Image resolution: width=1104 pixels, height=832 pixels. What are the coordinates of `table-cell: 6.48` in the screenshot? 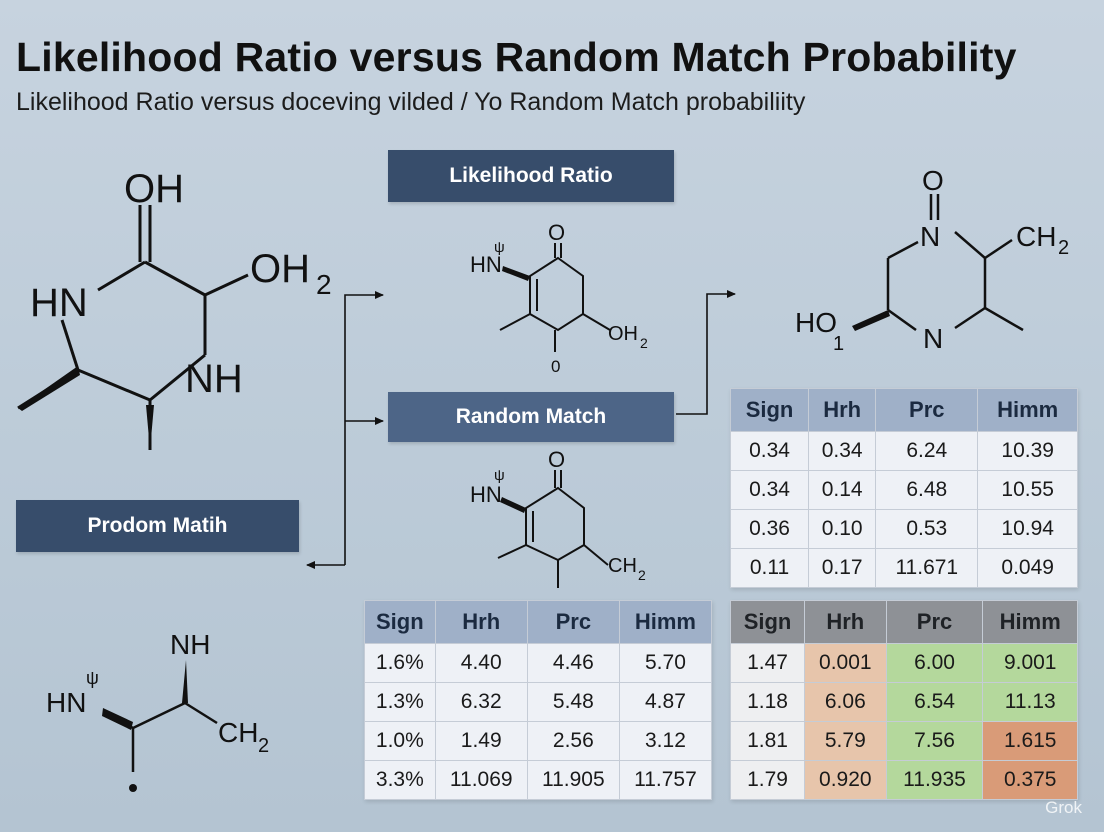 It's located at (927, 490).